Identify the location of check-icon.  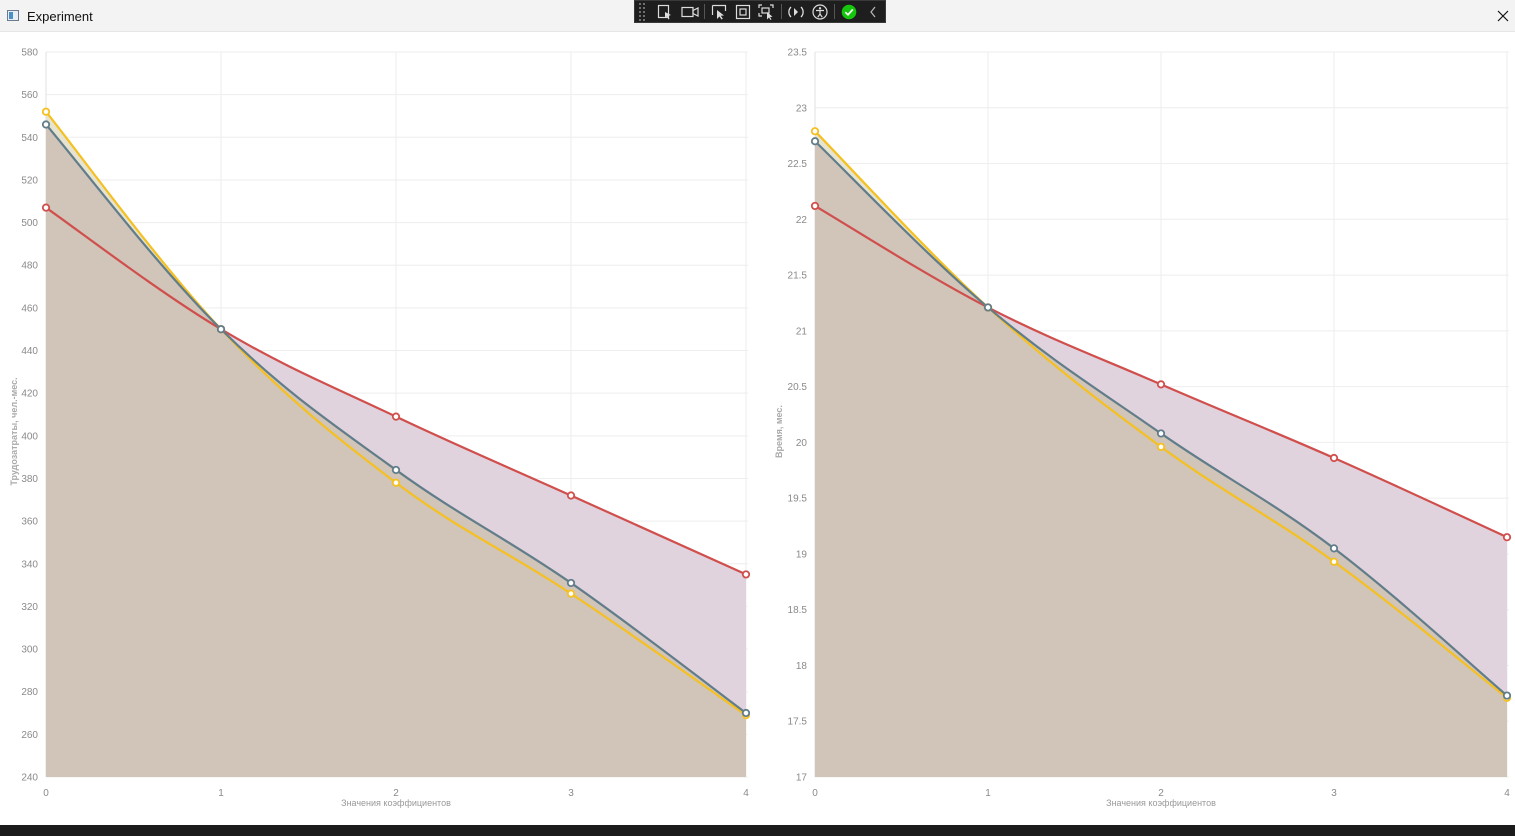
(849, 11).